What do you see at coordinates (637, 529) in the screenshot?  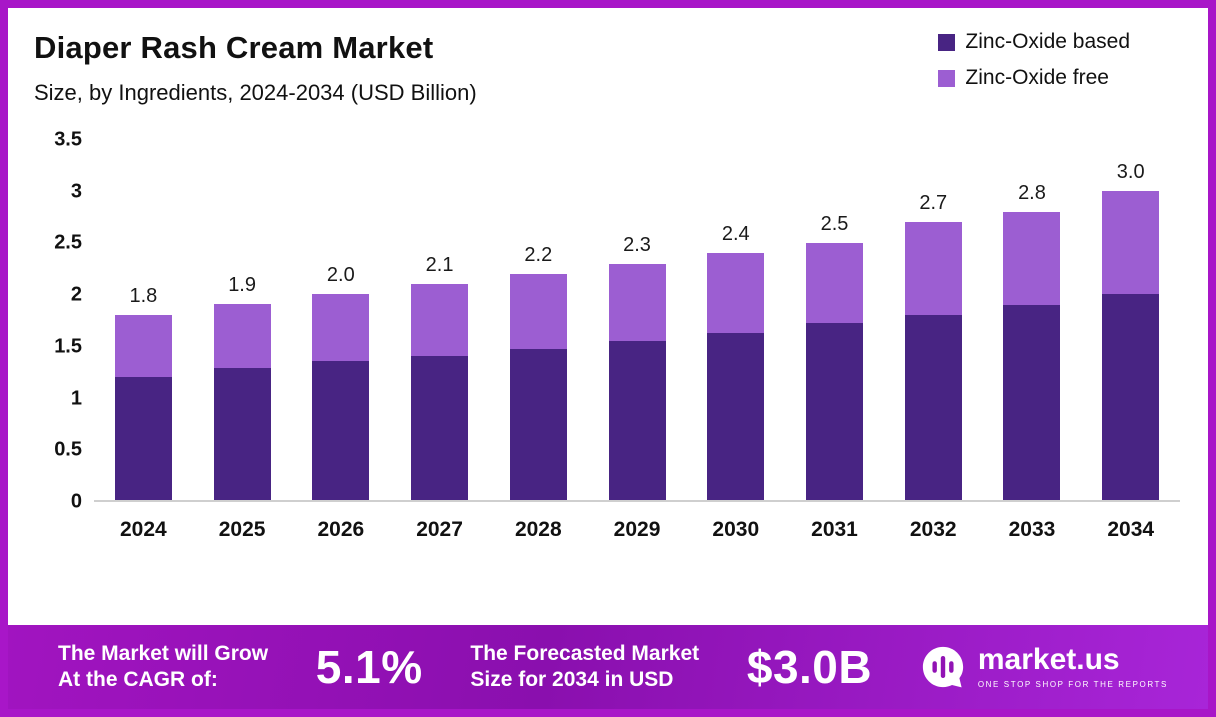 I see `x-axis-label: 2029` at bounding box center [637, 529].